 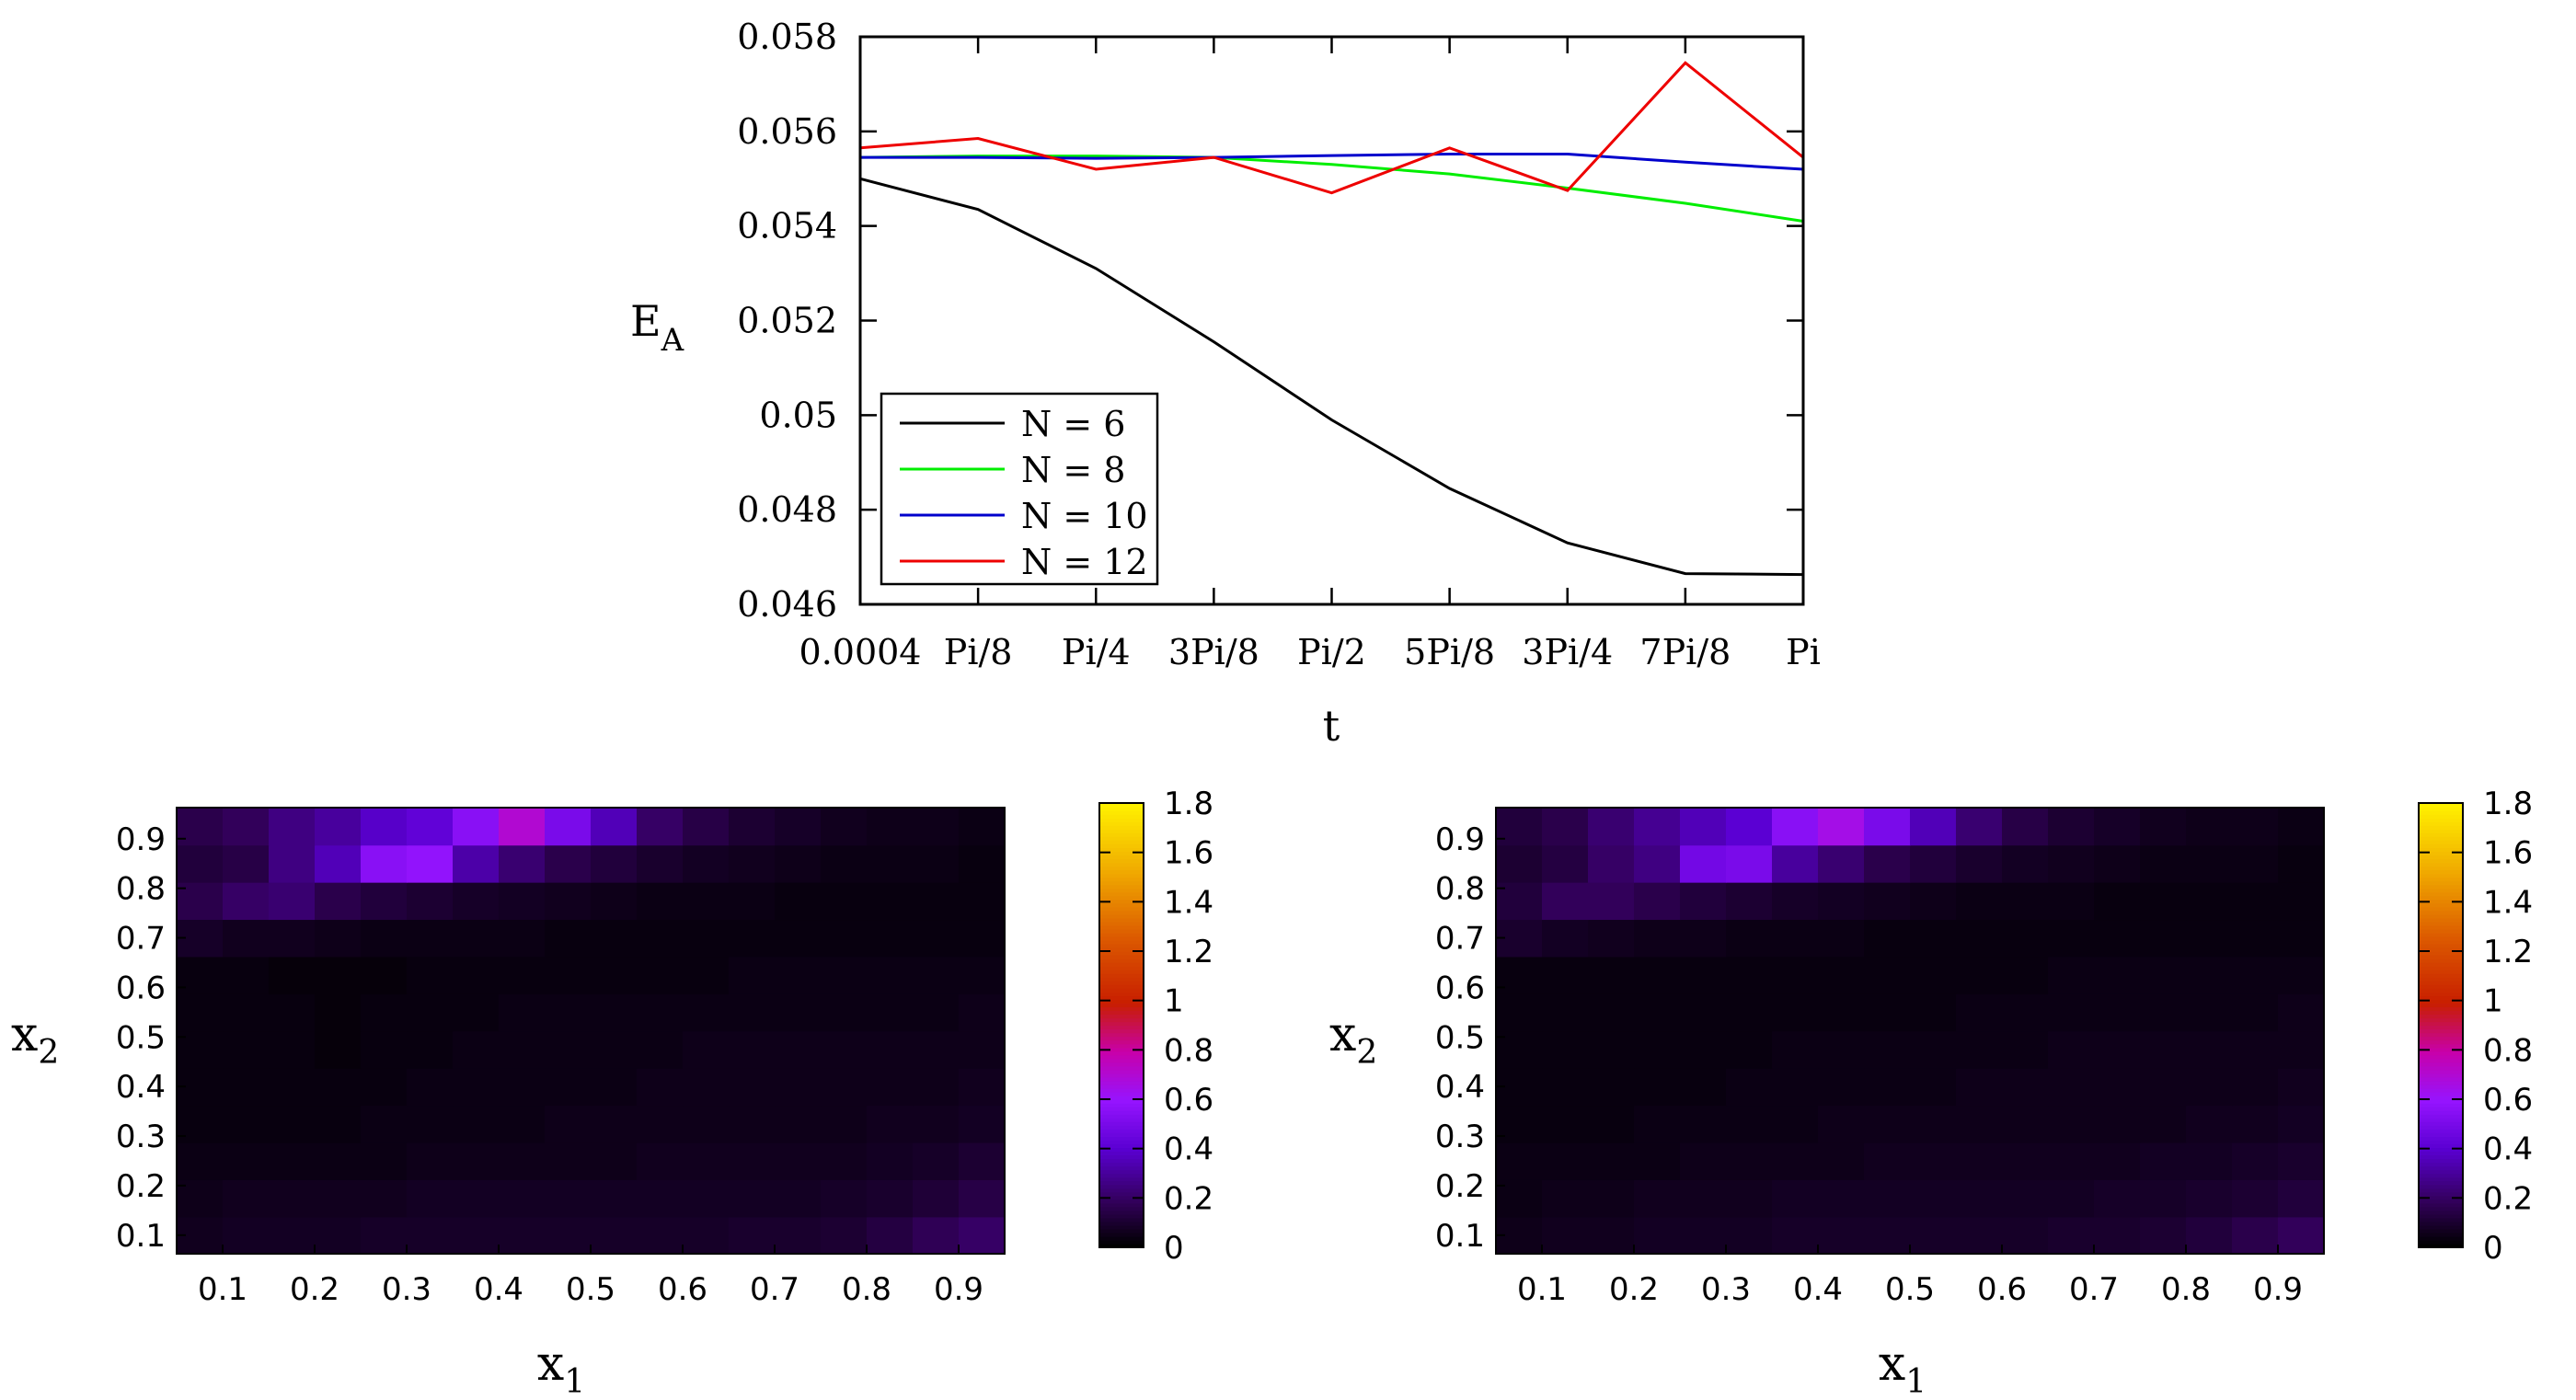 I want to click on heatmap-right-y-axis-label: x2, so click(x=1353, y=1039).